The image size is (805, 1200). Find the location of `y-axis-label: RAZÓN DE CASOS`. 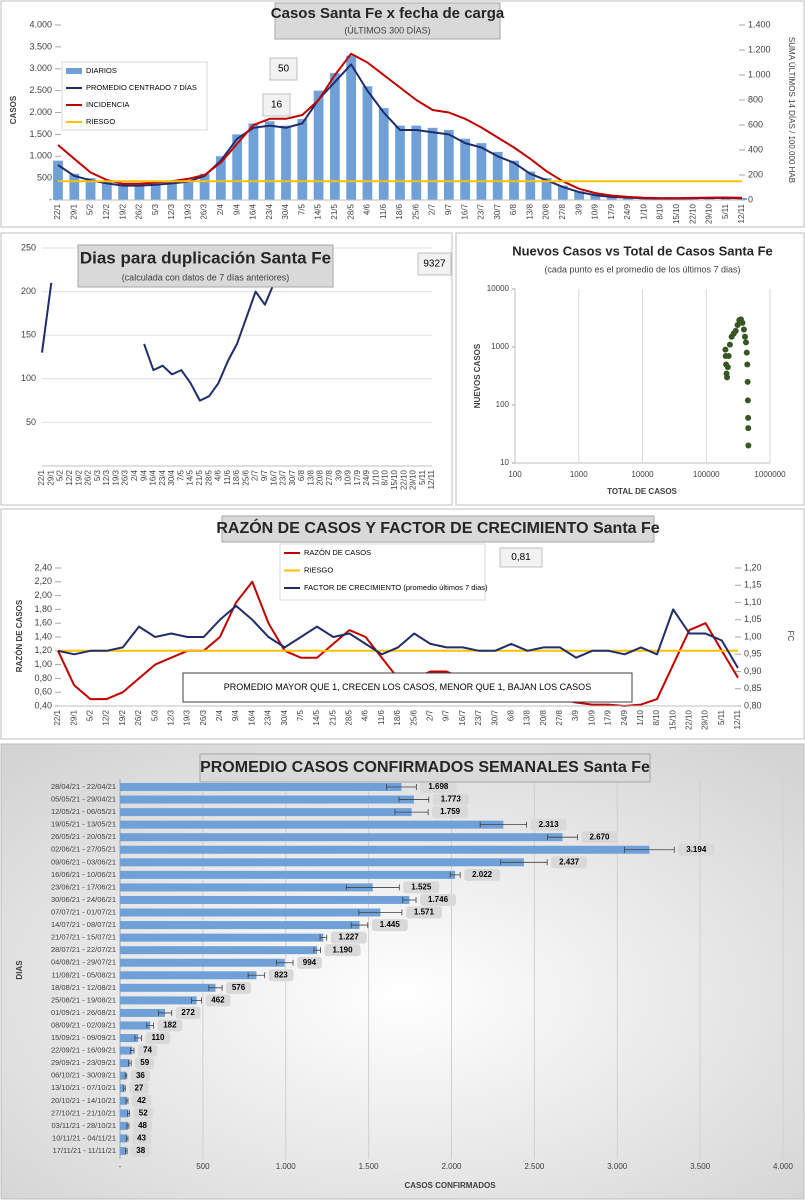

y-axis-label: RAZÓN DE CASOS is located at coordinates (19, 635).